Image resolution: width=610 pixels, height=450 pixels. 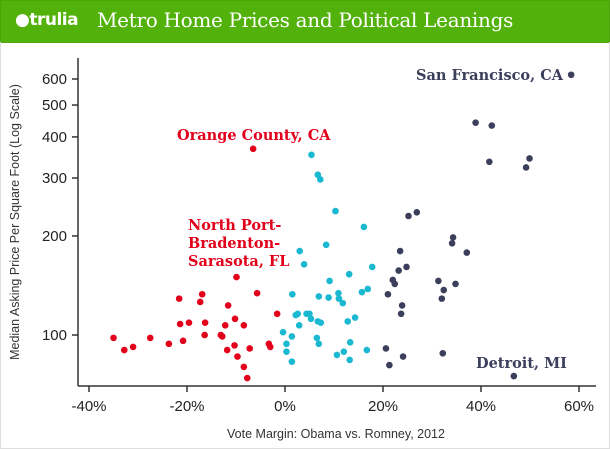 I want to click on logo-text: trulia, so click(x=54, y=20).